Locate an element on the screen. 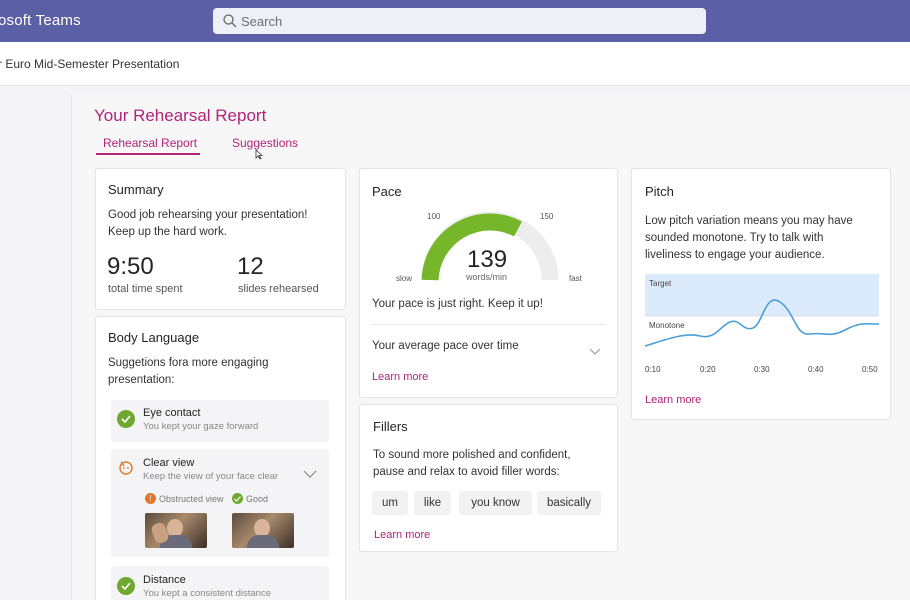  slides-label: slides rehearsed is located at coordinates (278, 289).